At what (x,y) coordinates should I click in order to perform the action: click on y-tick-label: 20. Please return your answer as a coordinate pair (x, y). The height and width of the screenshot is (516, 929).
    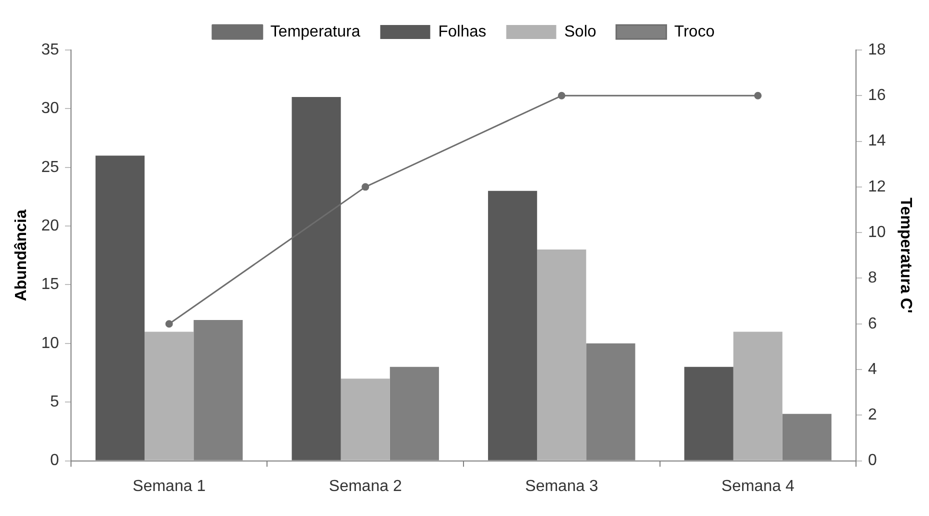
    Looking at the image, I should click on (50, 225).